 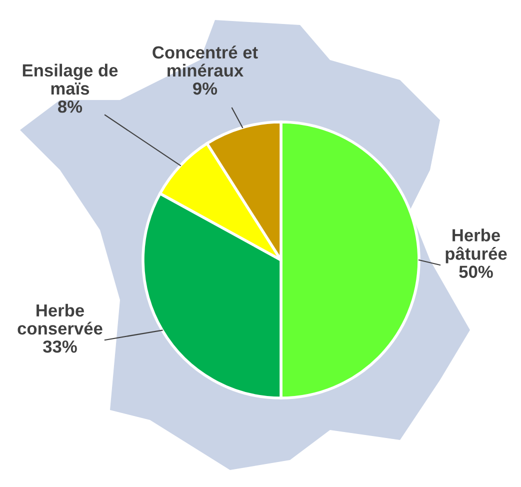 What do you see at coordinates (476, 272) in the screenshot?
I see `data-label: 50%` at bounding box center [476, 272].